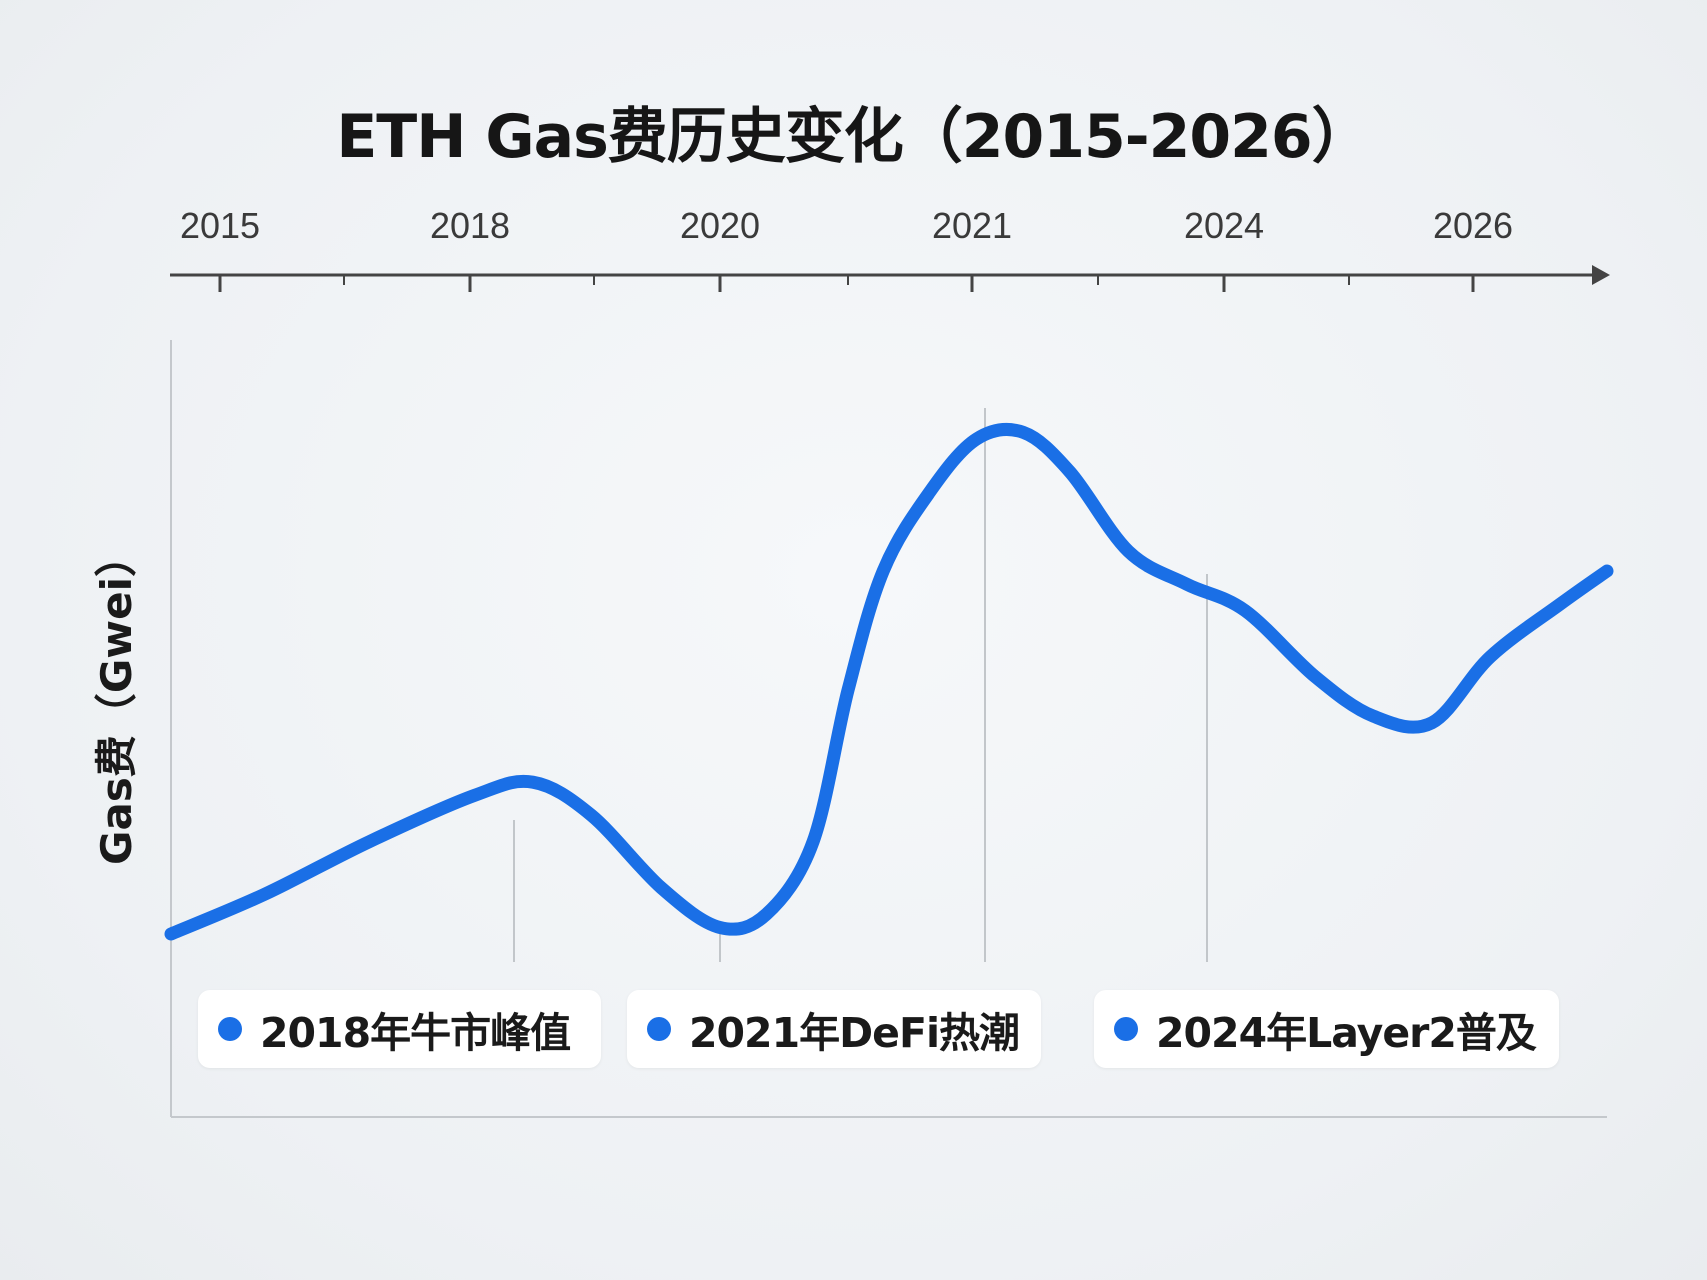 The height and width of the screenshot is (1280, 1707). Describe the element at coordinates (720, 225) in the screenshot. I see `timeline-tick-label: 2020` at that location.